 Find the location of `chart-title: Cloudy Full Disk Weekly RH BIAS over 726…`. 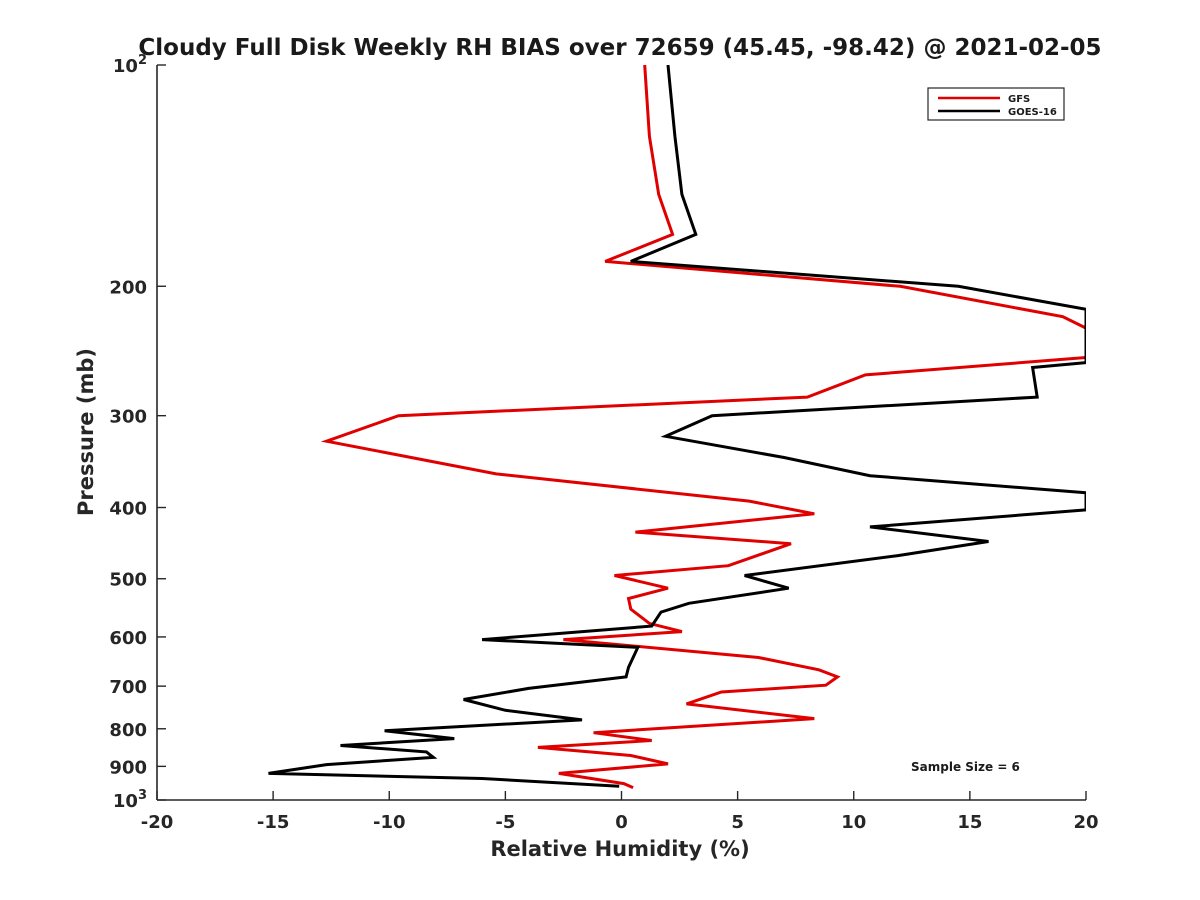

chart-title: Cloudy Full Disk Weekly RH BIAS over 726… is located at coordinates (619, 48).